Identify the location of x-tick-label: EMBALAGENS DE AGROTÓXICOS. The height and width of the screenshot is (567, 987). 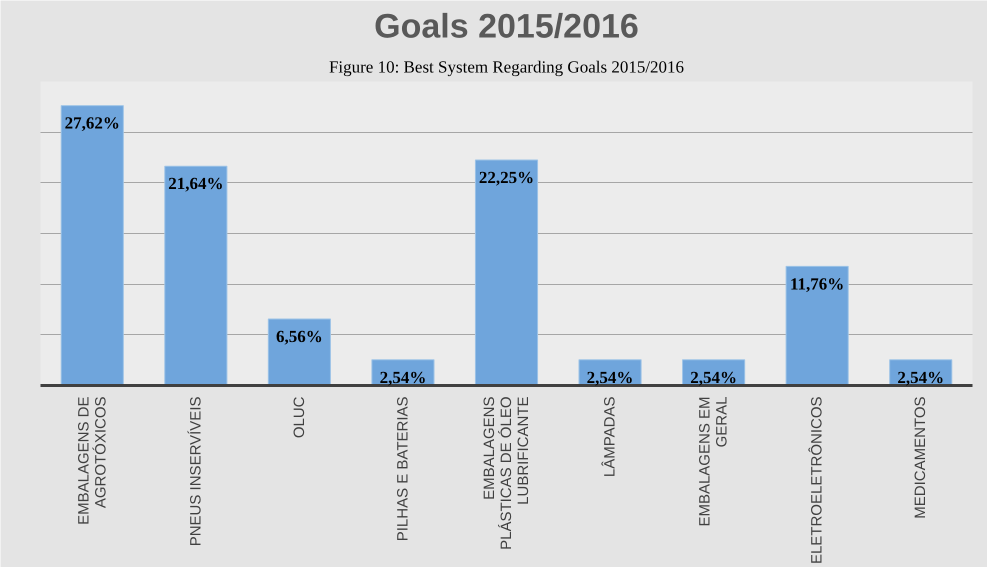
(92, 460).